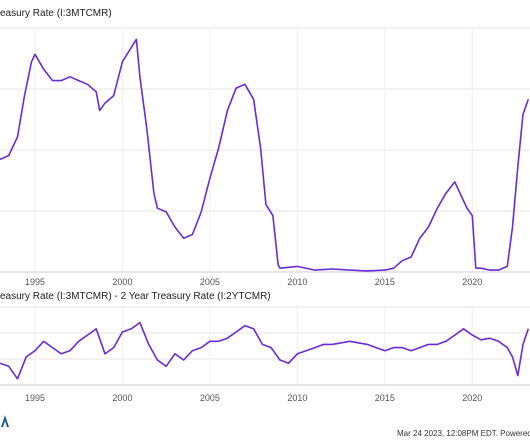 The height and width of the screenshot is (442, 530). What do you see at coordinates (5, 421) in the screenshot?
I see `brand-logo-icon` at bounding box center [5, 421].